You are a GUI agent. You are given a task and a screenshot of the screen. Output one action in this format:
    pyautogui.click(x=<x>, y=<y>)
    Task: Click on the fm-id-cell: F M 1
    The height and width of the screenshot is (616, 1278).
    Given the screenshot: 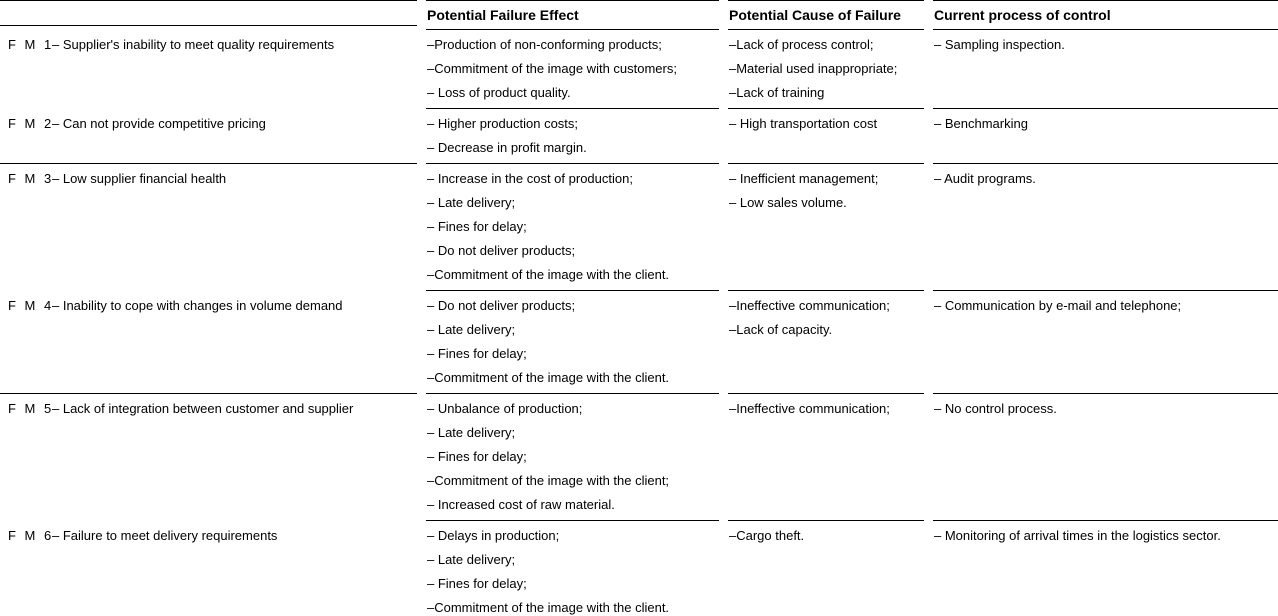 What is the action you would take?
    pyautogui.click(x=26, y=69)
    